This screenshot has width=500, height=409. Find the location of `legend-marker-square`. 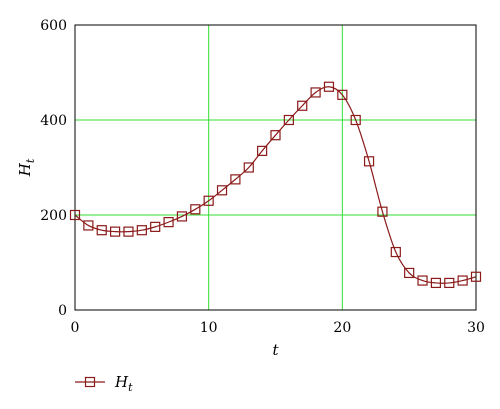

legend-marker-square is located at coordinates (90, 382).